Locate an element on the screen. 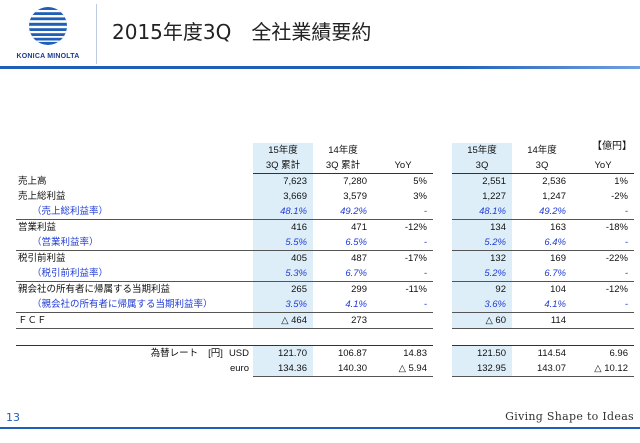 The width and height of the screenshot is (640, 443). table-row: （税引前利益率） 5.3% 6.7% -5.2% 6.7% - is located at coordinates (325, 274).